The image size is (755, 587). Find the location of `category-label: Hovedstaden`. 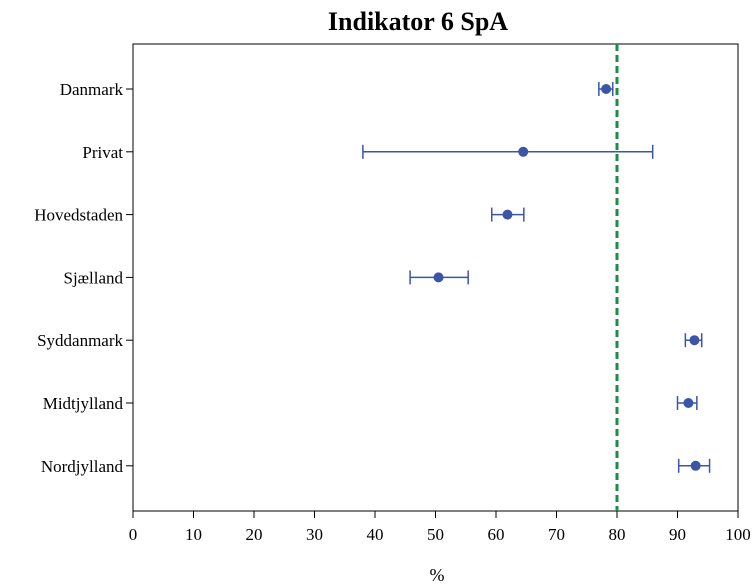

category-label: Hovedstaden is located at coordinates (78, 215).